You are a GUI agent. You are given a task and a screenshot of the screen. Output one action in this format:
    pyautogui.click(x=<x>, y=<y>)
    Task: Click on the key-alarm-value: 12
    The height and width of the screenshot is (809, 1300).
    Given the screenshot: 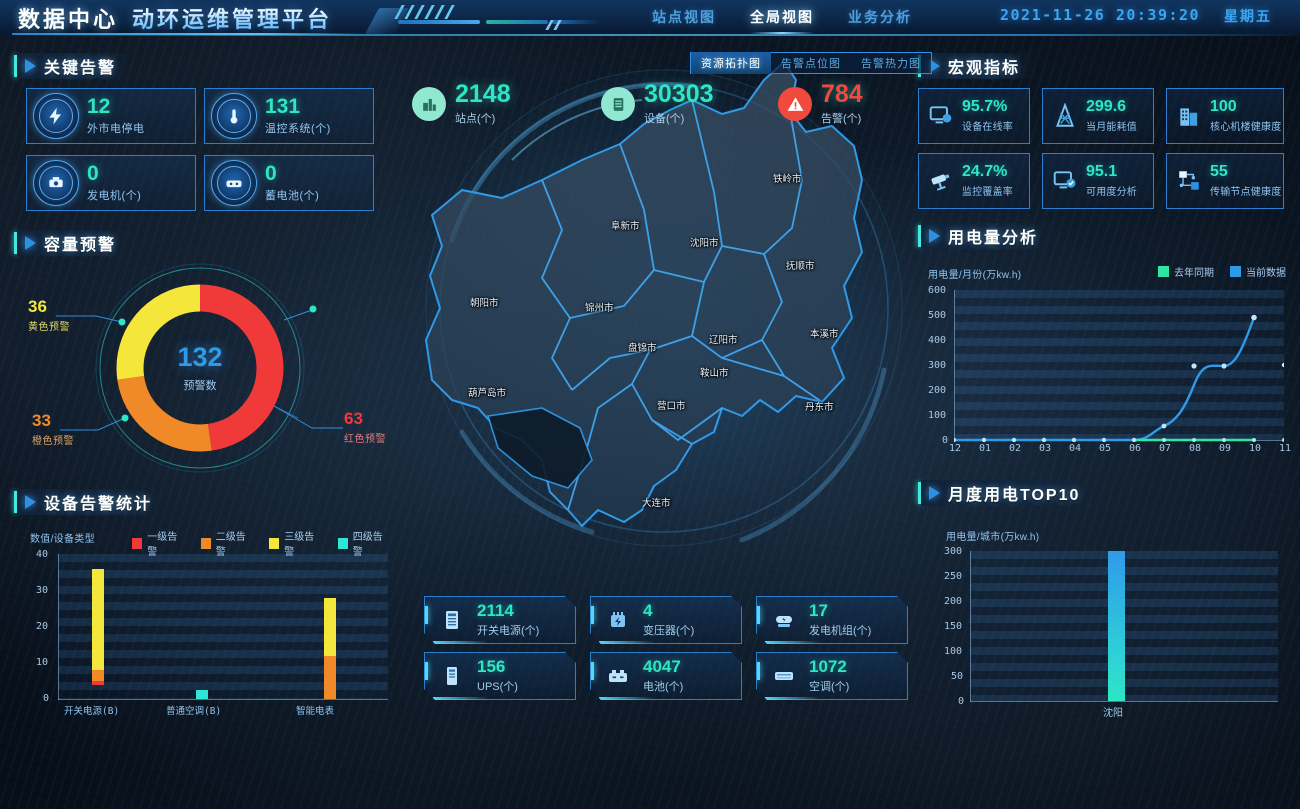 What is the action you would take?
    pyautogui.click(x=99, y=107)
    